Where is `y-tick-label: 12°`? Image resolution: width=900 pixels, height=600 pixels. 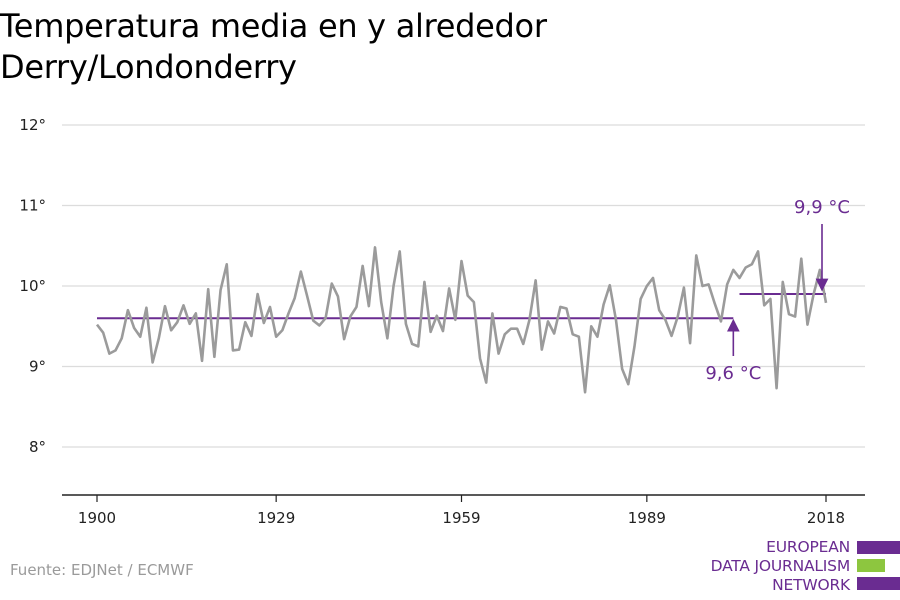
y-tick-label: 12° is located at coordinates (32, 125).